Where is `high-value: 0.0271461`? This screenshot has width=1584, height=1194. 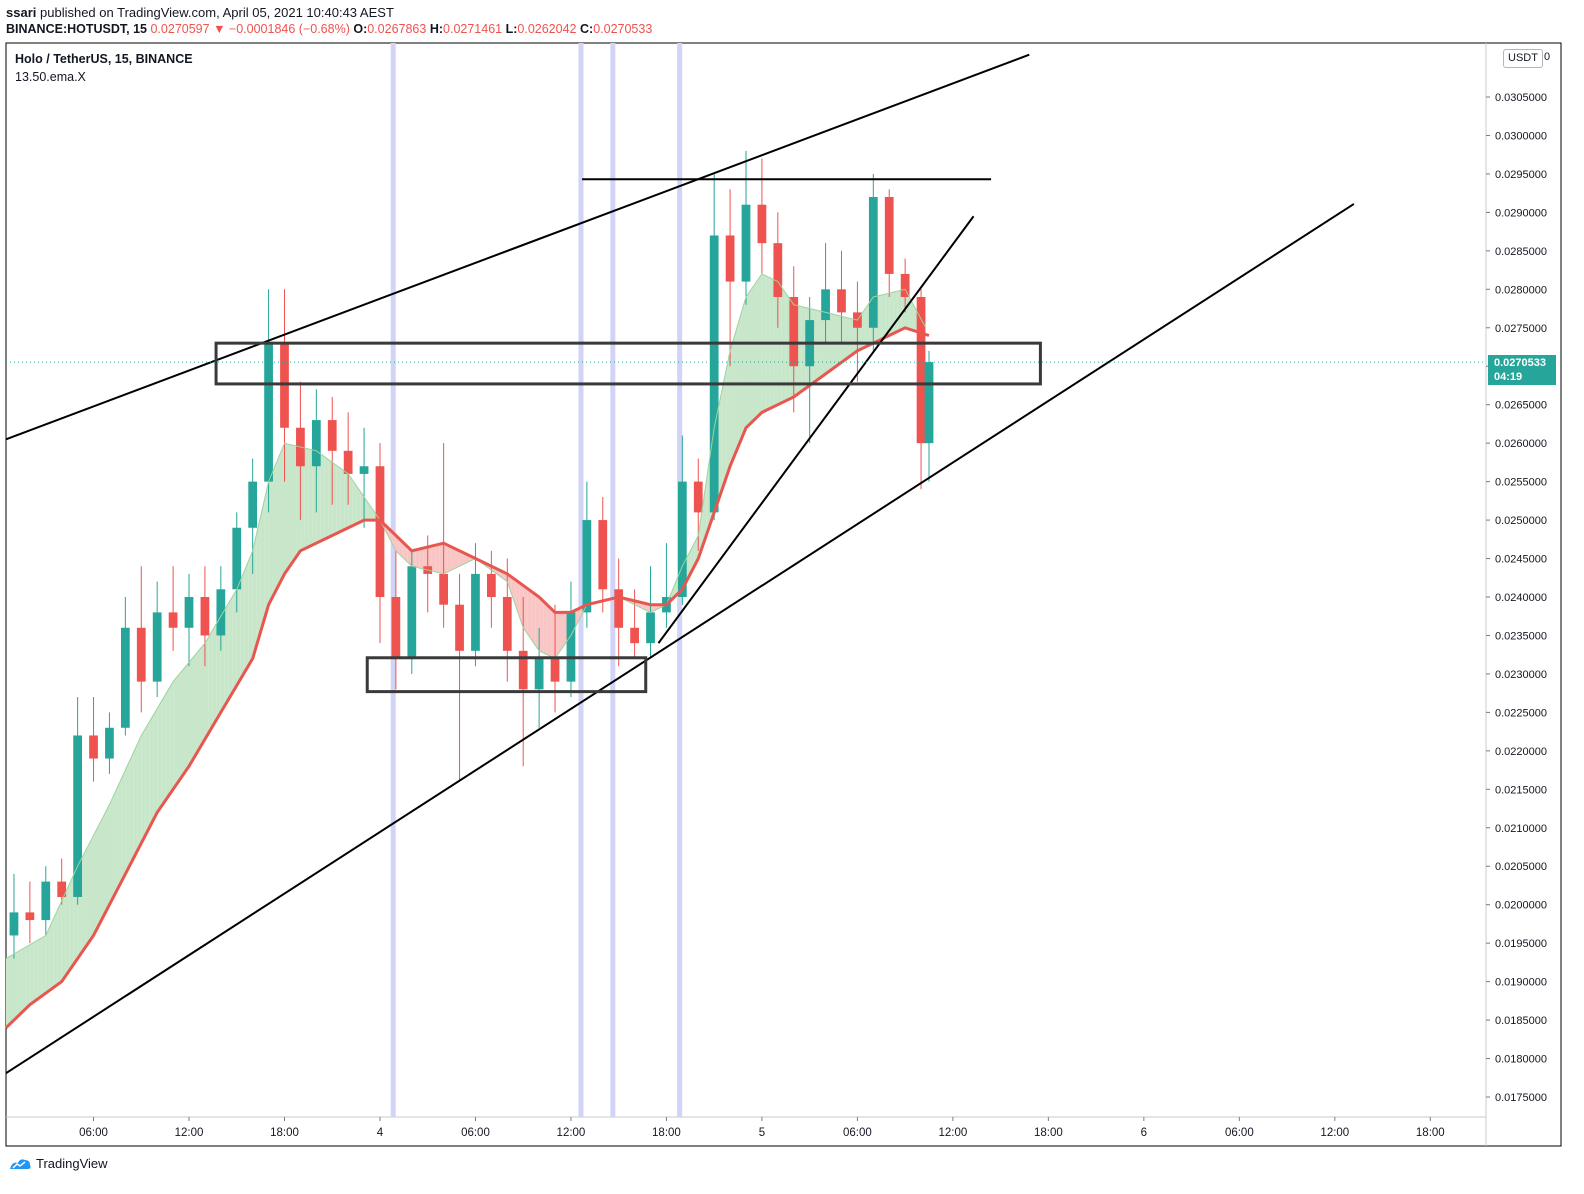 high-value: 0.0271461 is located at coordinates (473, 29).